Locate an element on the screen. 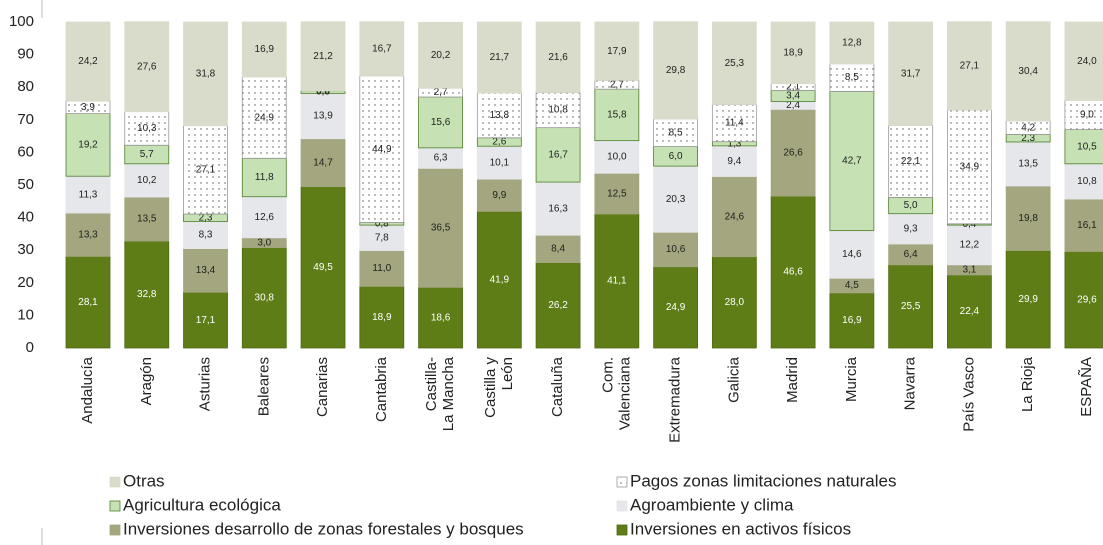  data-label: 3,4 is located at coordinates (793, 96).